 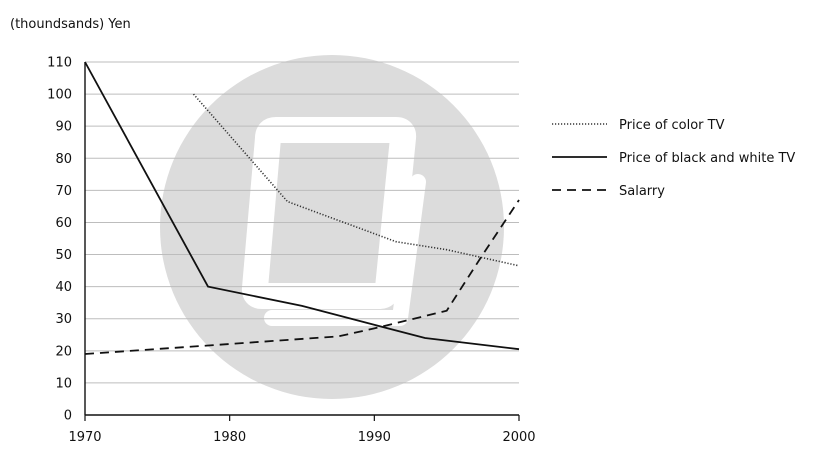 What do you see at coordinates (707, 158) in the screenshot?
I see `legend-label-1: Price of black and white TV` at bounding box center [707, 158].